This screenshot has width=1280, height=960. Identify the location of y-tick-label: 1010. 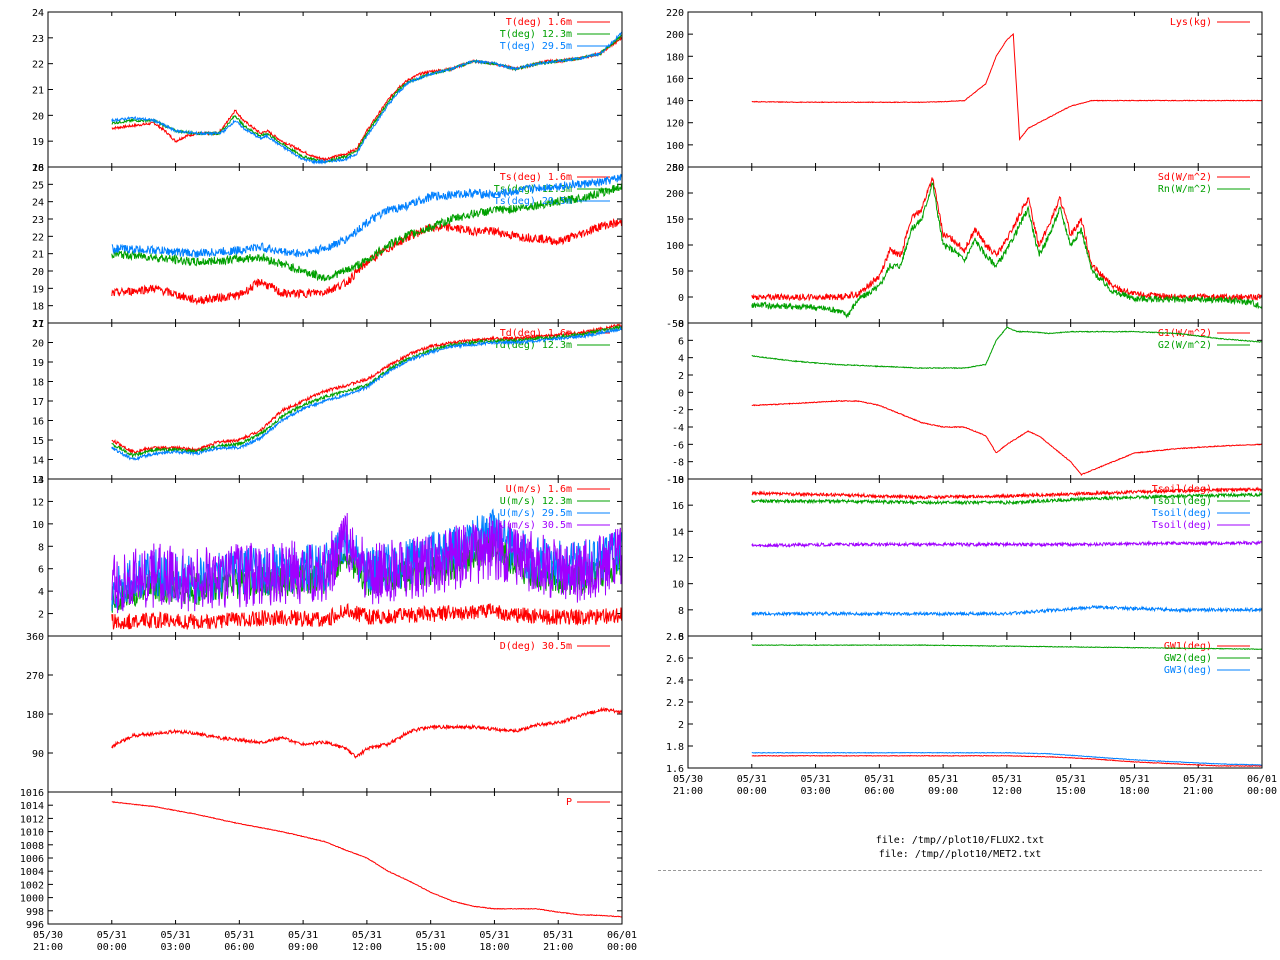
(32, 833).